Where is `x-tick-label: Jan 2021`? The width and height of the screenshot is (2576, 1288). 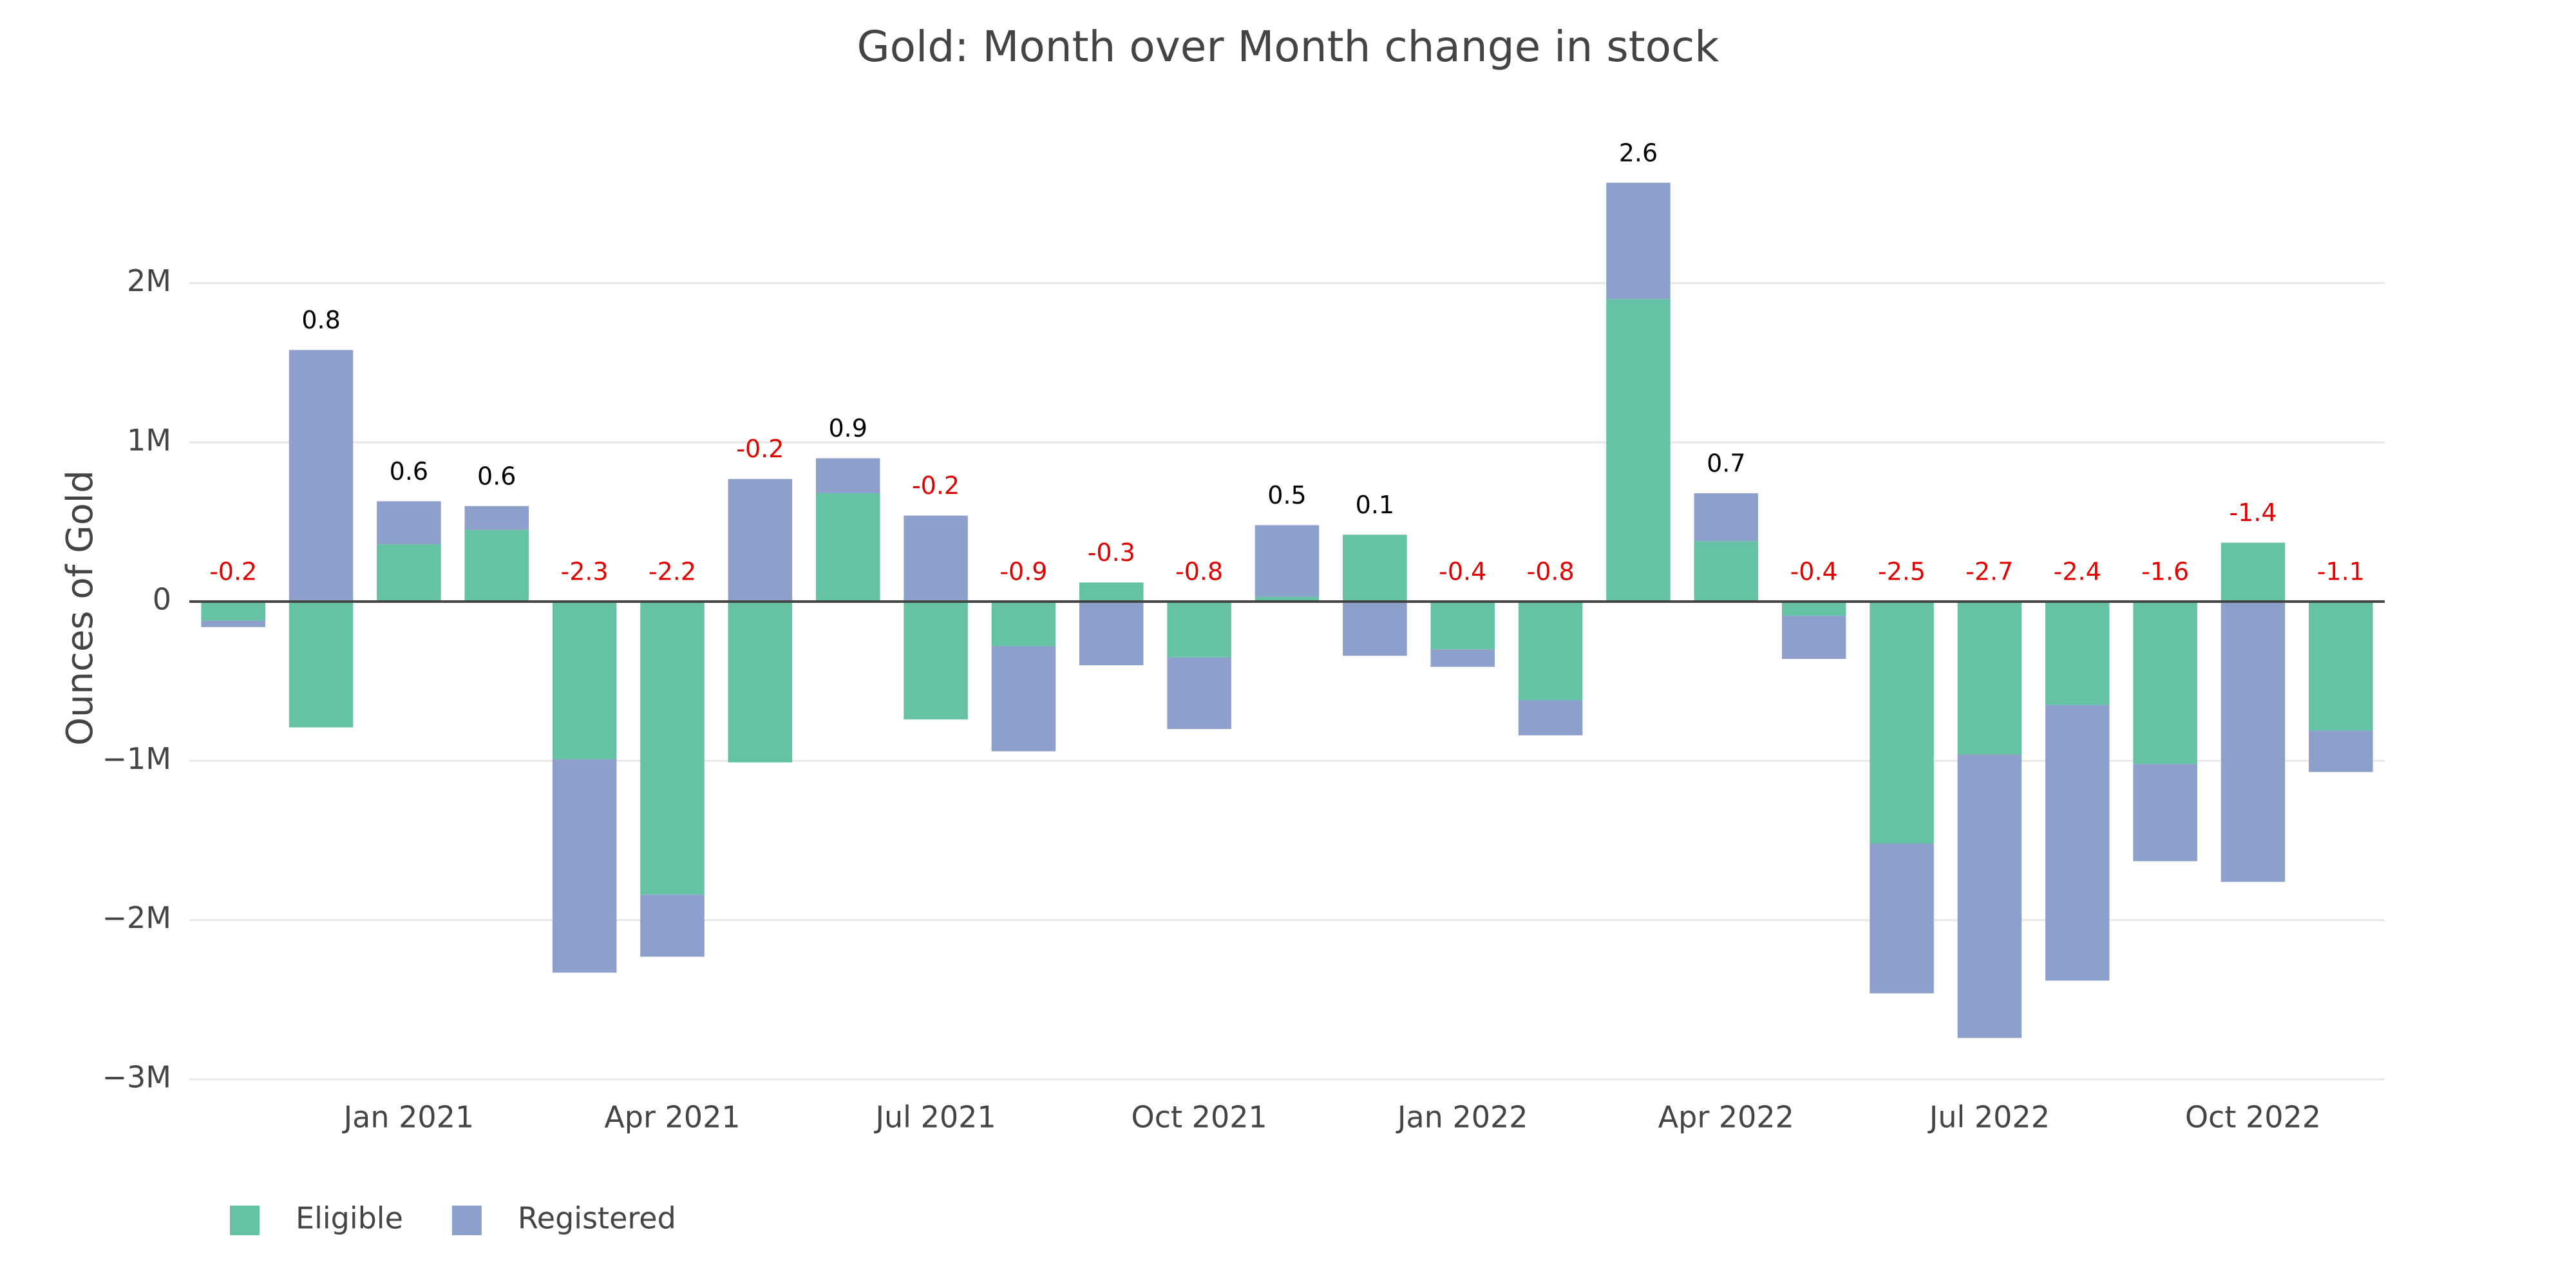
x-tick-label: Jan 2021 is located at coordinates (409, 1117).